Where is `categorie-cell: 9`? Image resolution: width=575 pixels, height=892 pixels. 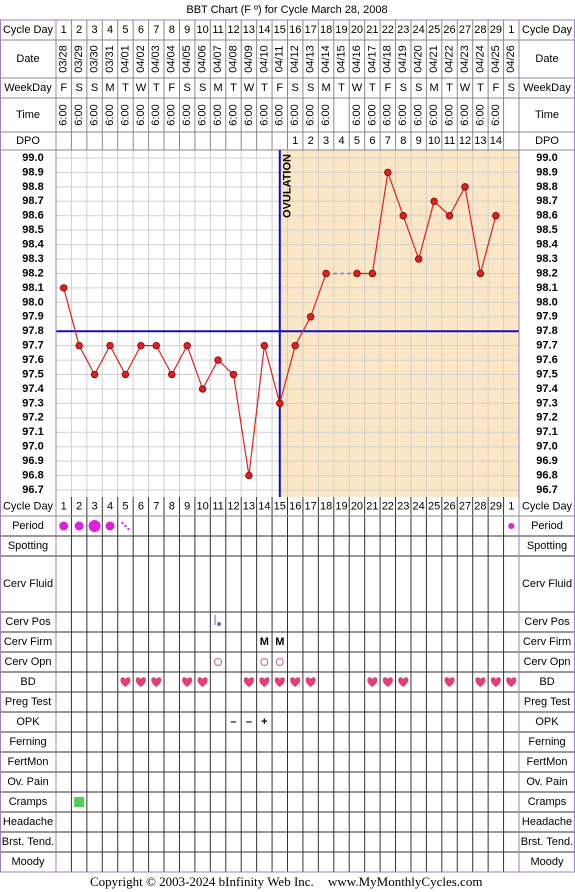 categorie-cell: 9 is located at coordinates (187, 506).